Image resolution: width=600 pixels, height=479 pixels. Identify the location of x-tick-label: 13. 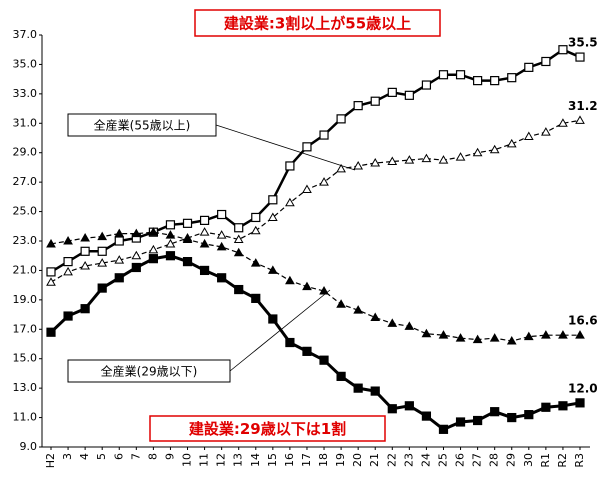
(238, 460).